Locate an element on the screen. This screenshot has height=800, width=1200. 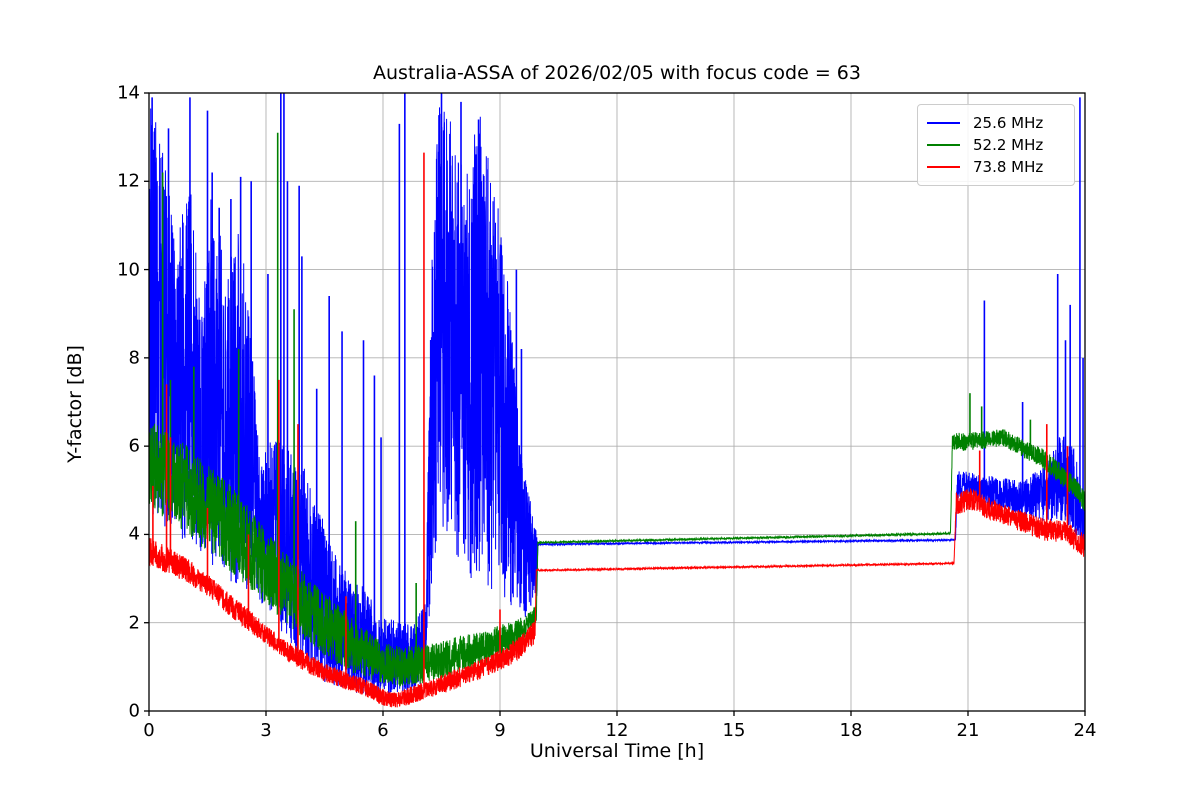
x-axis-label: Universal Time [h] is located at coordinates (617, 751).